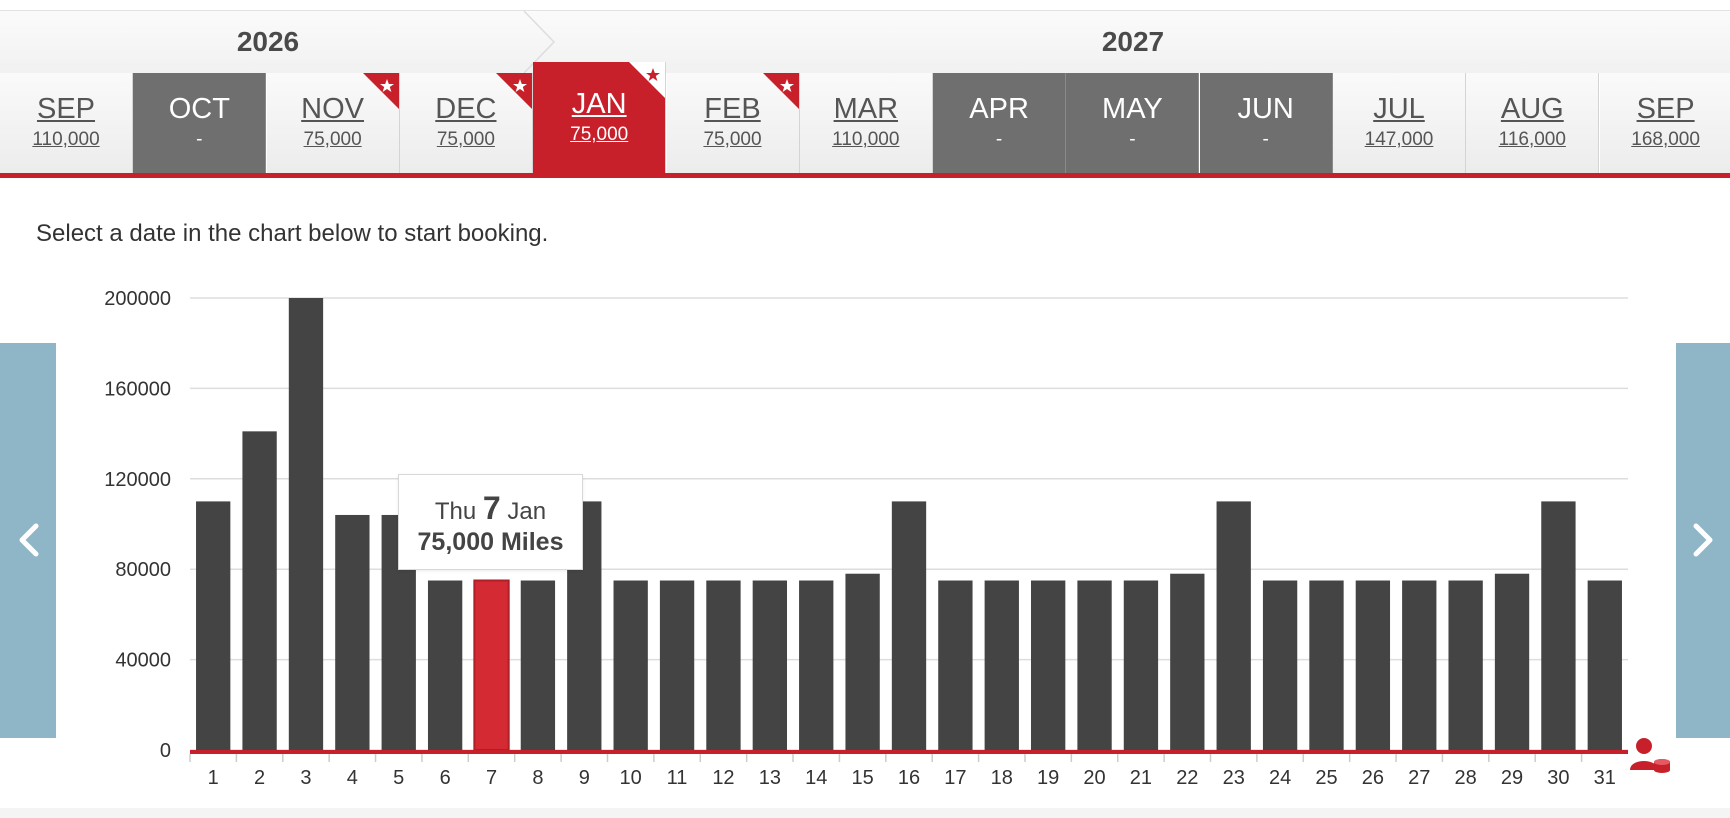 This screenshot has width=1730, height=818. I want to click on month-name: JUN, so click(1265, 109).